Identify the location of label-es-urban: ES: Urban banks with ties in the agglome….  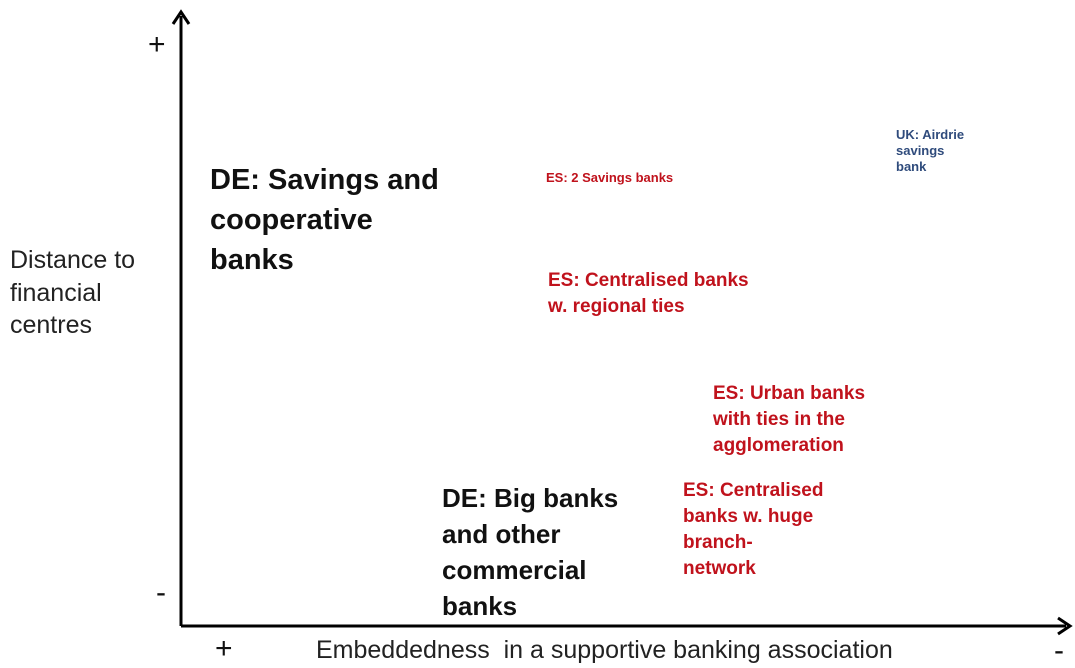
(789, 419).